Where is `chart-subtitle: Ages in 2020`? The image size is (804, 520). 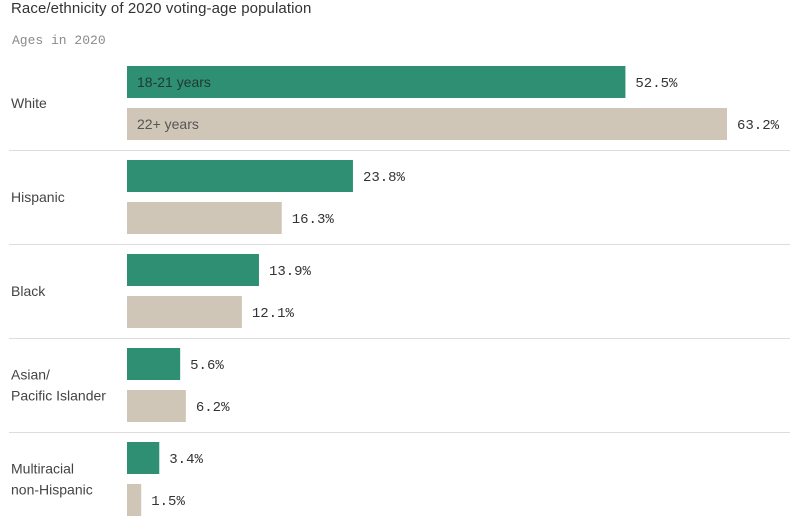
chart-subtitle: Ages in 2020 is located at coordinates (59, 40).